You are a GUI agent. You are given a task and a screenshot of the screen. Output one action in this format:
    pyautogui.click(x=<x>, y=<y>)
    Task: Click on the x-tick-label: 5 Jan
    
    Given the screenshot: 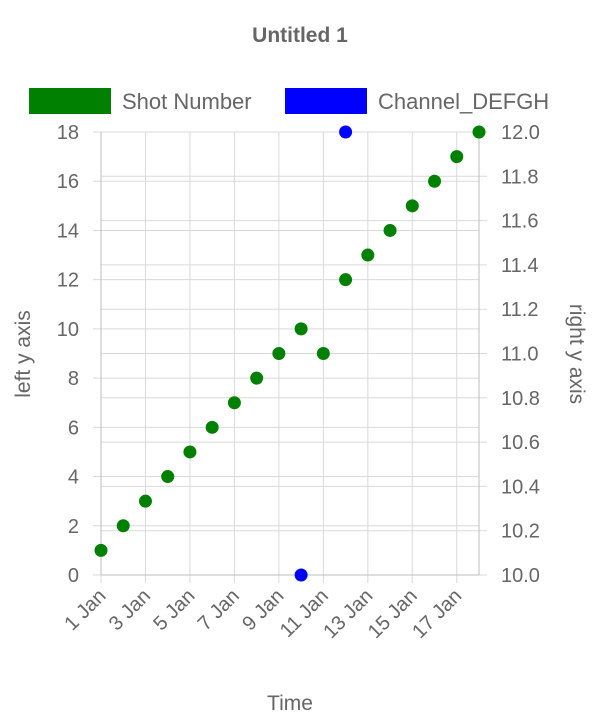 What is the action you would take?
    pyautogui.click(x=174, y=610)
    